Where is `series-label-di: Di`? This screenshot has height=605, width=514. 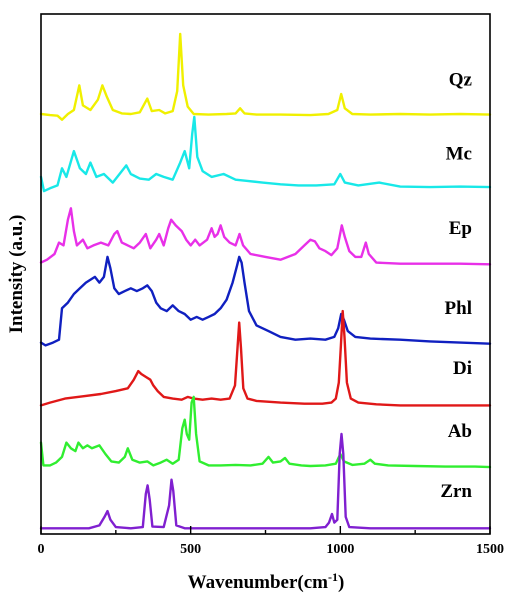
series-label-di: Di is located at coordinates (462, 368).